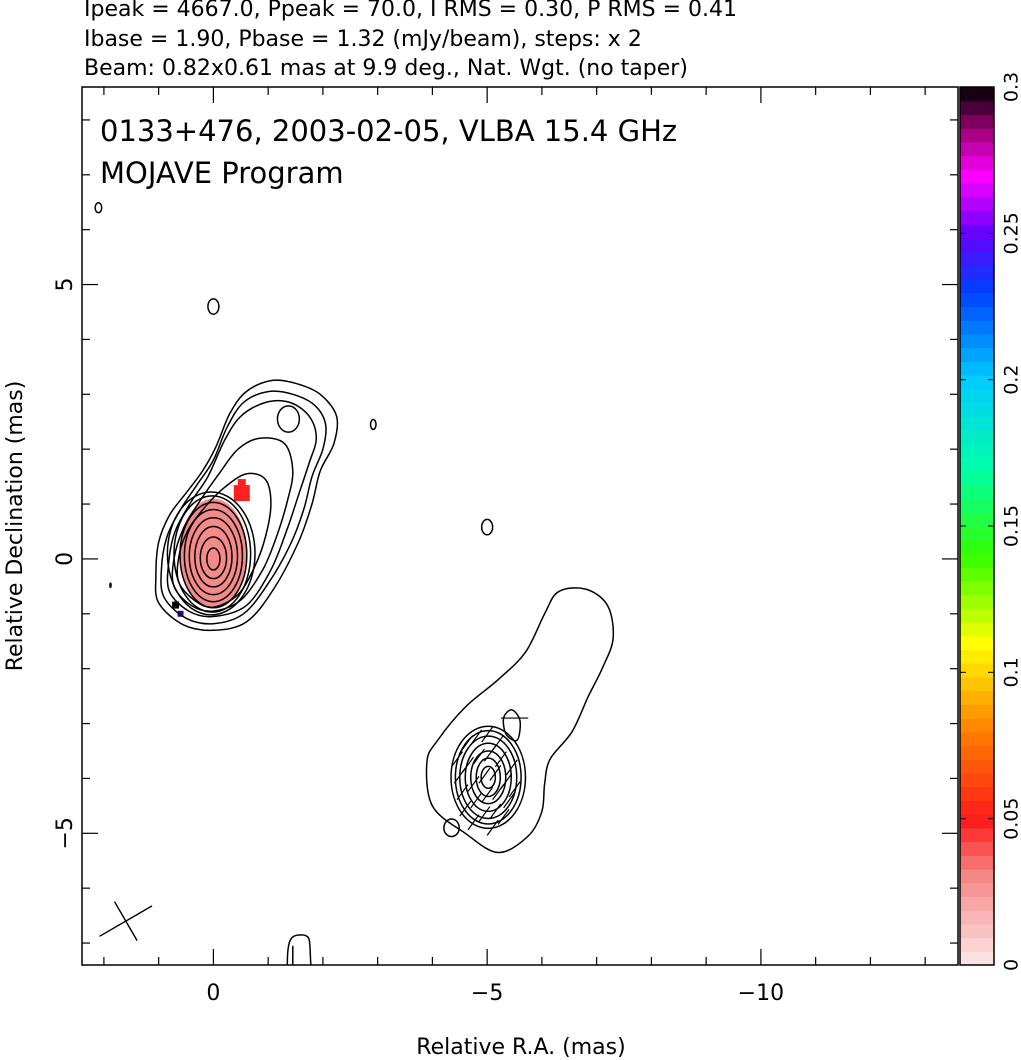 The image size is (1021, 1060). I want to click on y-tick-label: 5, so click(65, 285).